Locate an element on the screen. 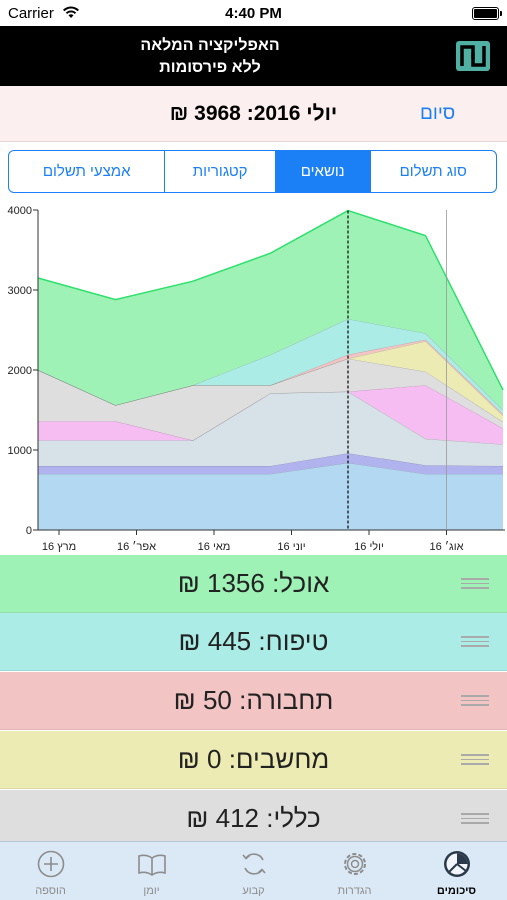 The height and width of the screenshot is (900, 507). tab-bar: סיכומים הגדרות קבוע יומן הוספה is located at coordinates (253, 870).